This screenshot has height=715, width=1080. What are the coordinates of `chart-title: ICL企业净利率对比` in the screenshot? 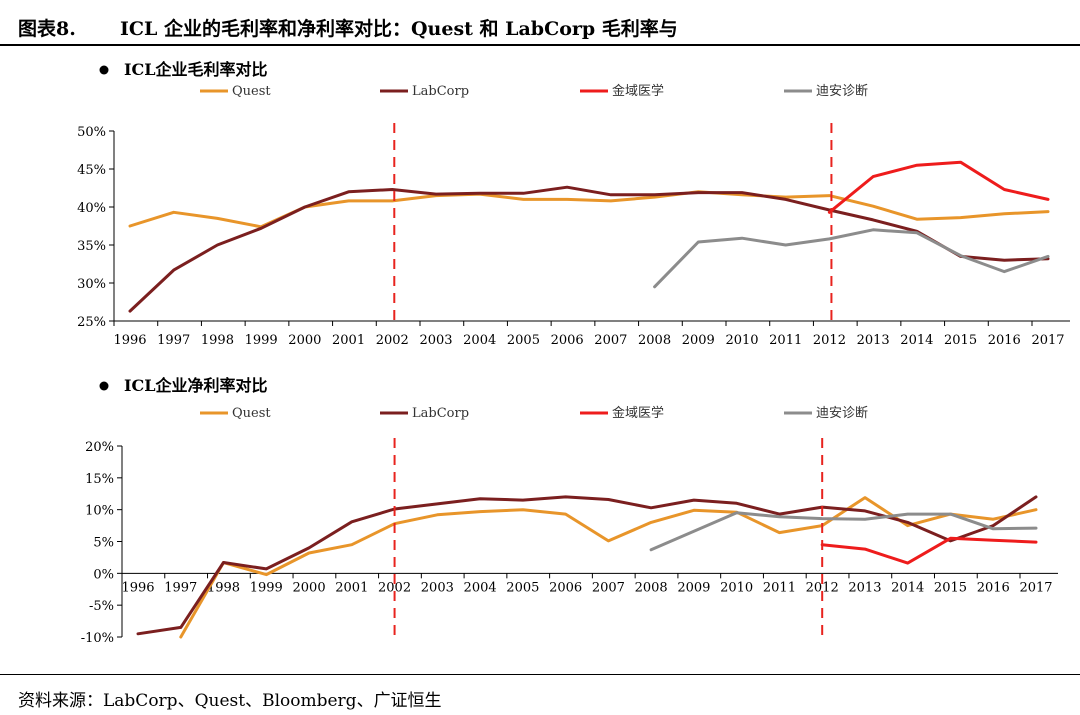 It's located at (195, 385).